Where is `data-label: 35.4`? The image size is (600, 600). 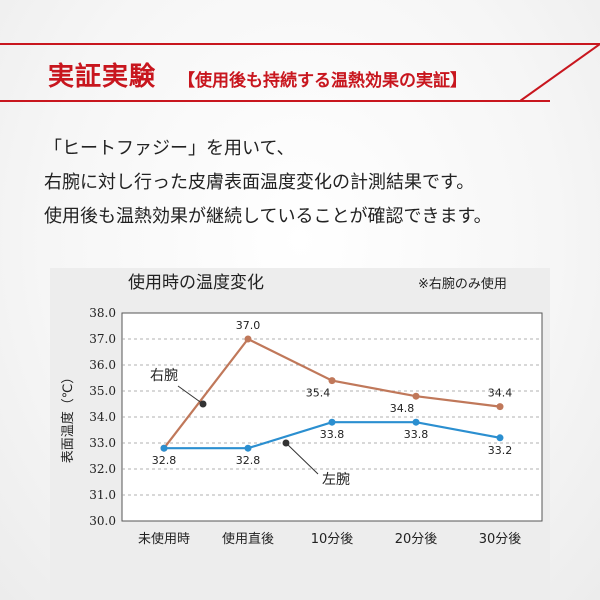 data-label: 35.4 is located at coordinates (318, 393).